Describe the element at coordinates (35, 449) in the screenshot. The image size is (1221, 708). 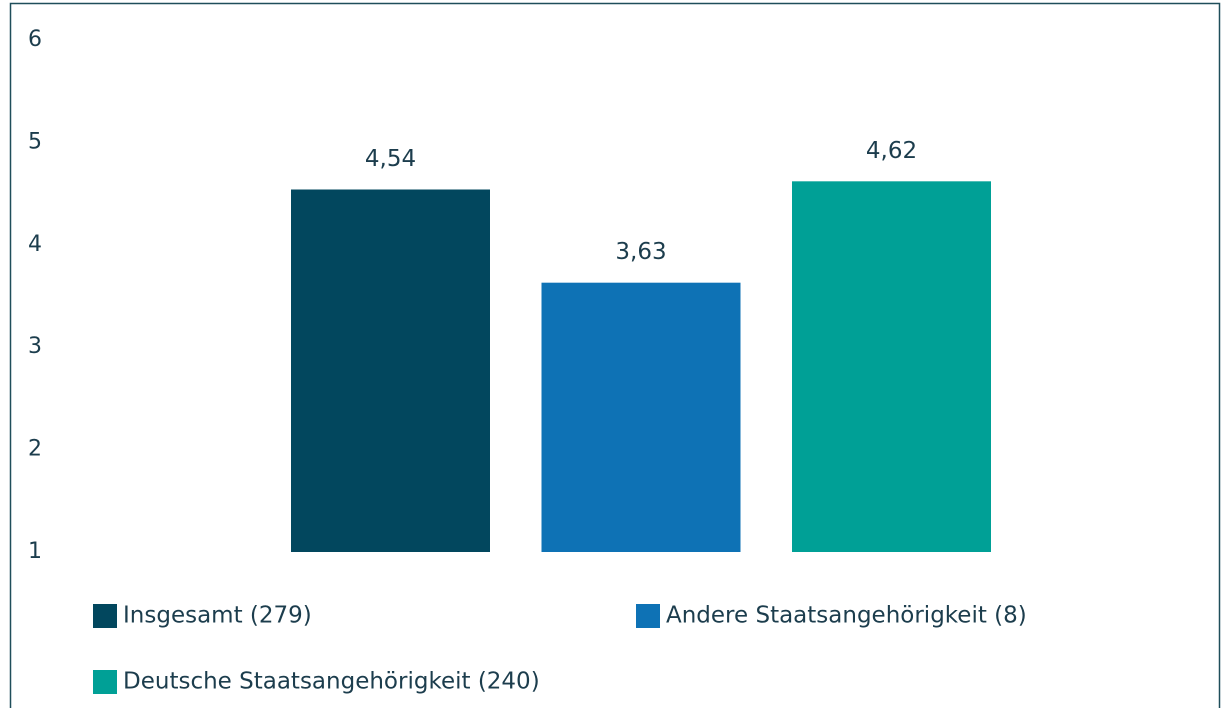
I see `y-tick-label: 2` at that location.